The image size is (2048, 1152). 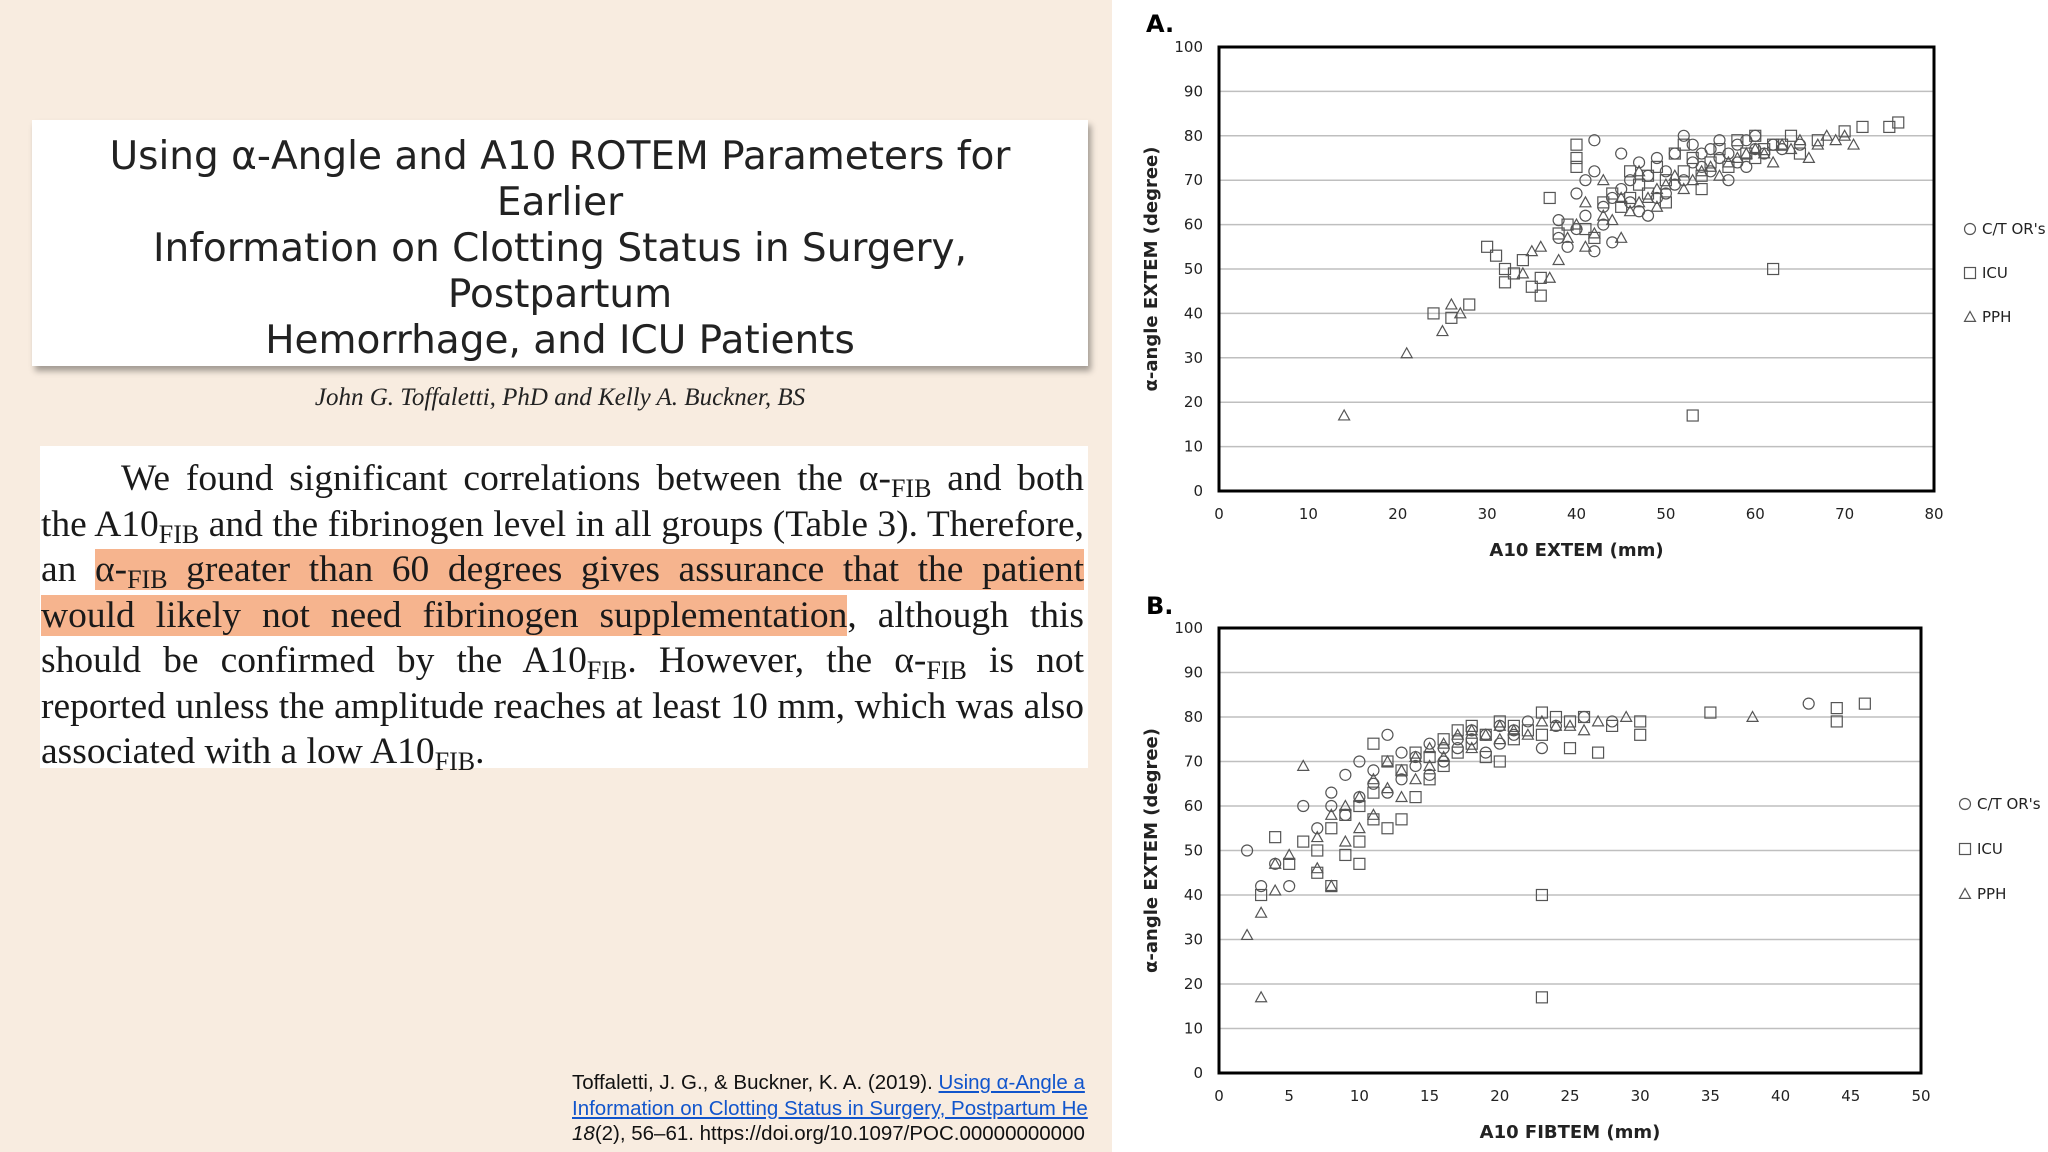 What do you see at coordinates (1289, 1096) in the screenshot?
I see `x-tick-label: 5` at bounding box center [1289, 1096].